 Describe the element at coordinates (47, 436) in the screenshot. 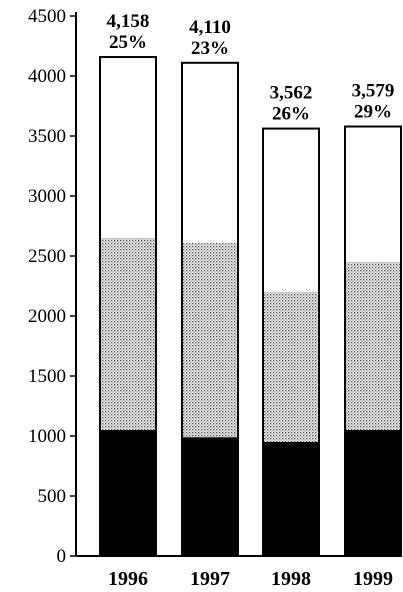

I see `y-tick-label: 1000` at that location.